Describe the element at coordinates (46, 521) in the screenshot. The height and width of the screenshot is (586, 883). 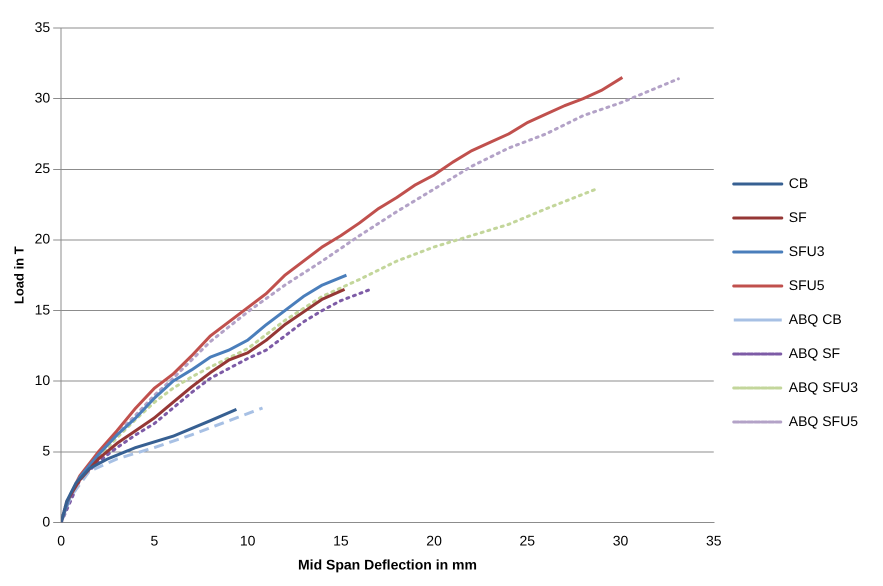
I see `y-tick-label: 0` at that location.